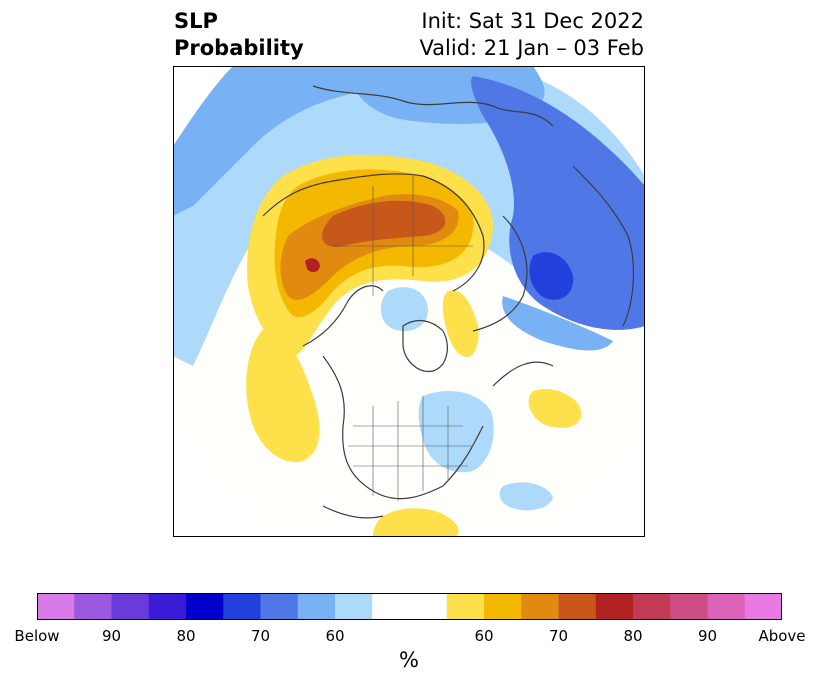 The width and height of the screenshot is (819, 686). What do you see at coordinates (551, 276) in the screenshot?
I see `eastern-europe-low-core` at bounding box center [551, 276].